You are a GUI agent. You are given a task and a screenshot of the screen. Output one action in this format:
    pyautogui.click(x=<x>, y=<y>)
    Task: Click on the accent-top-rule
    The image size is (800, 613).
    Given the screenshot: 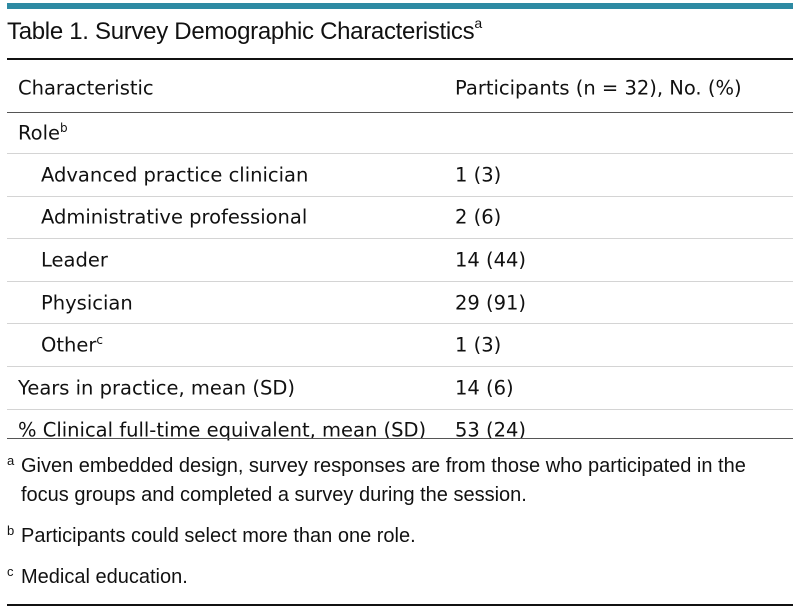 What is the action you would take?
    pyautogui.click(x=400, y=6)
    